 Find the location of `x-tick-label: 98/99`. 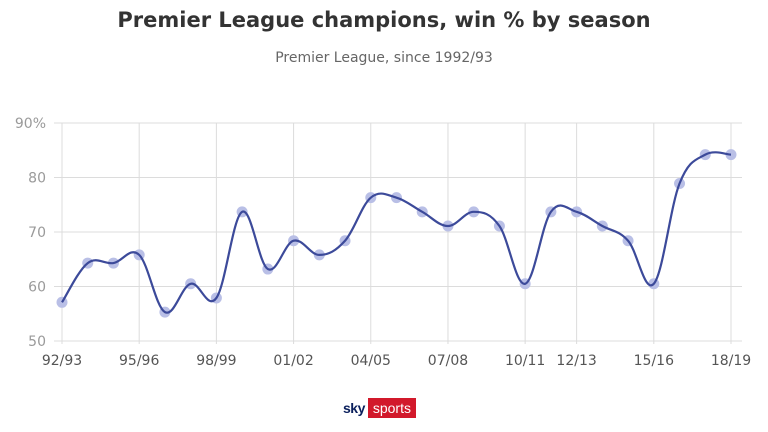

x-tick-label: 98/99 is located at coordinates (216, 361).